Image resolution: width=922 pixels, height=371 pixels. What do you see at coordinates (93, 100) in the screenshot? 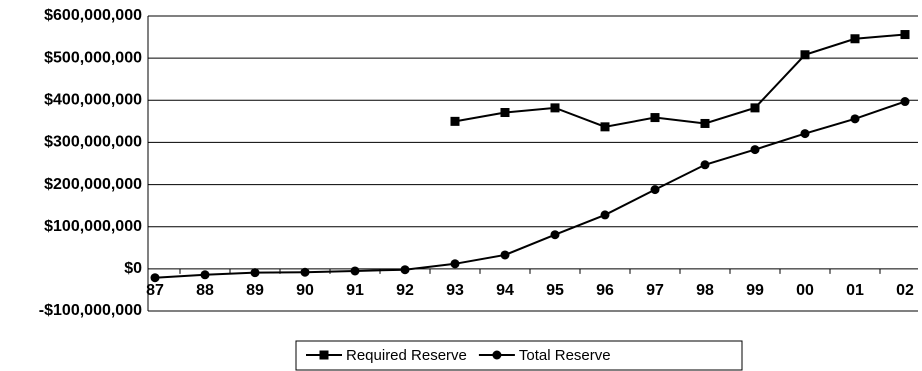
I see `y-tick-label: $400,000,000` at bounding box center [93, 100].